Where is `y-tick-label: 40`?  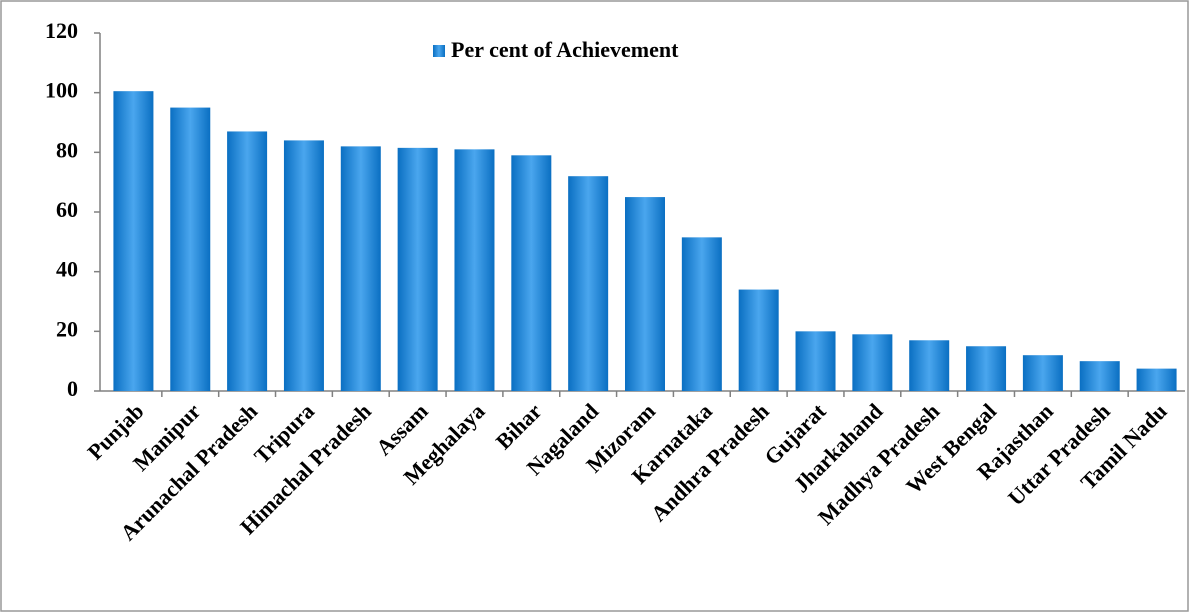
y-tick-label: 40 is located at coordinates (67, 269).